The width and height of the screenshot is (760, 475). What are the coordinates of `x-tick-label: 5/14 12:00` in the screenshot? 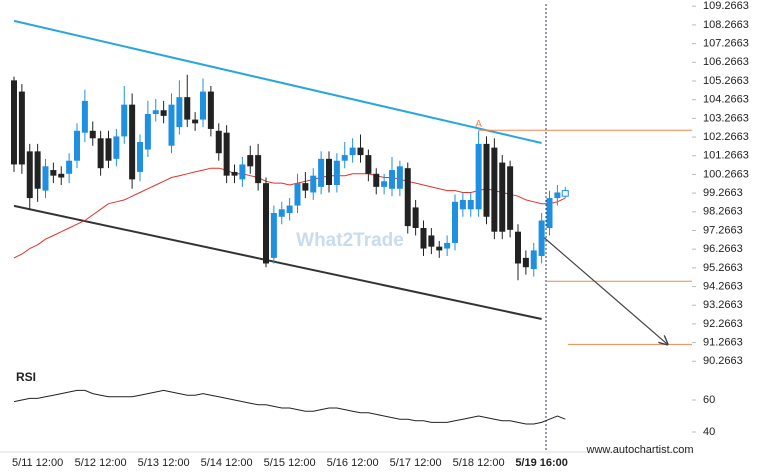 It's located at (227, 463).